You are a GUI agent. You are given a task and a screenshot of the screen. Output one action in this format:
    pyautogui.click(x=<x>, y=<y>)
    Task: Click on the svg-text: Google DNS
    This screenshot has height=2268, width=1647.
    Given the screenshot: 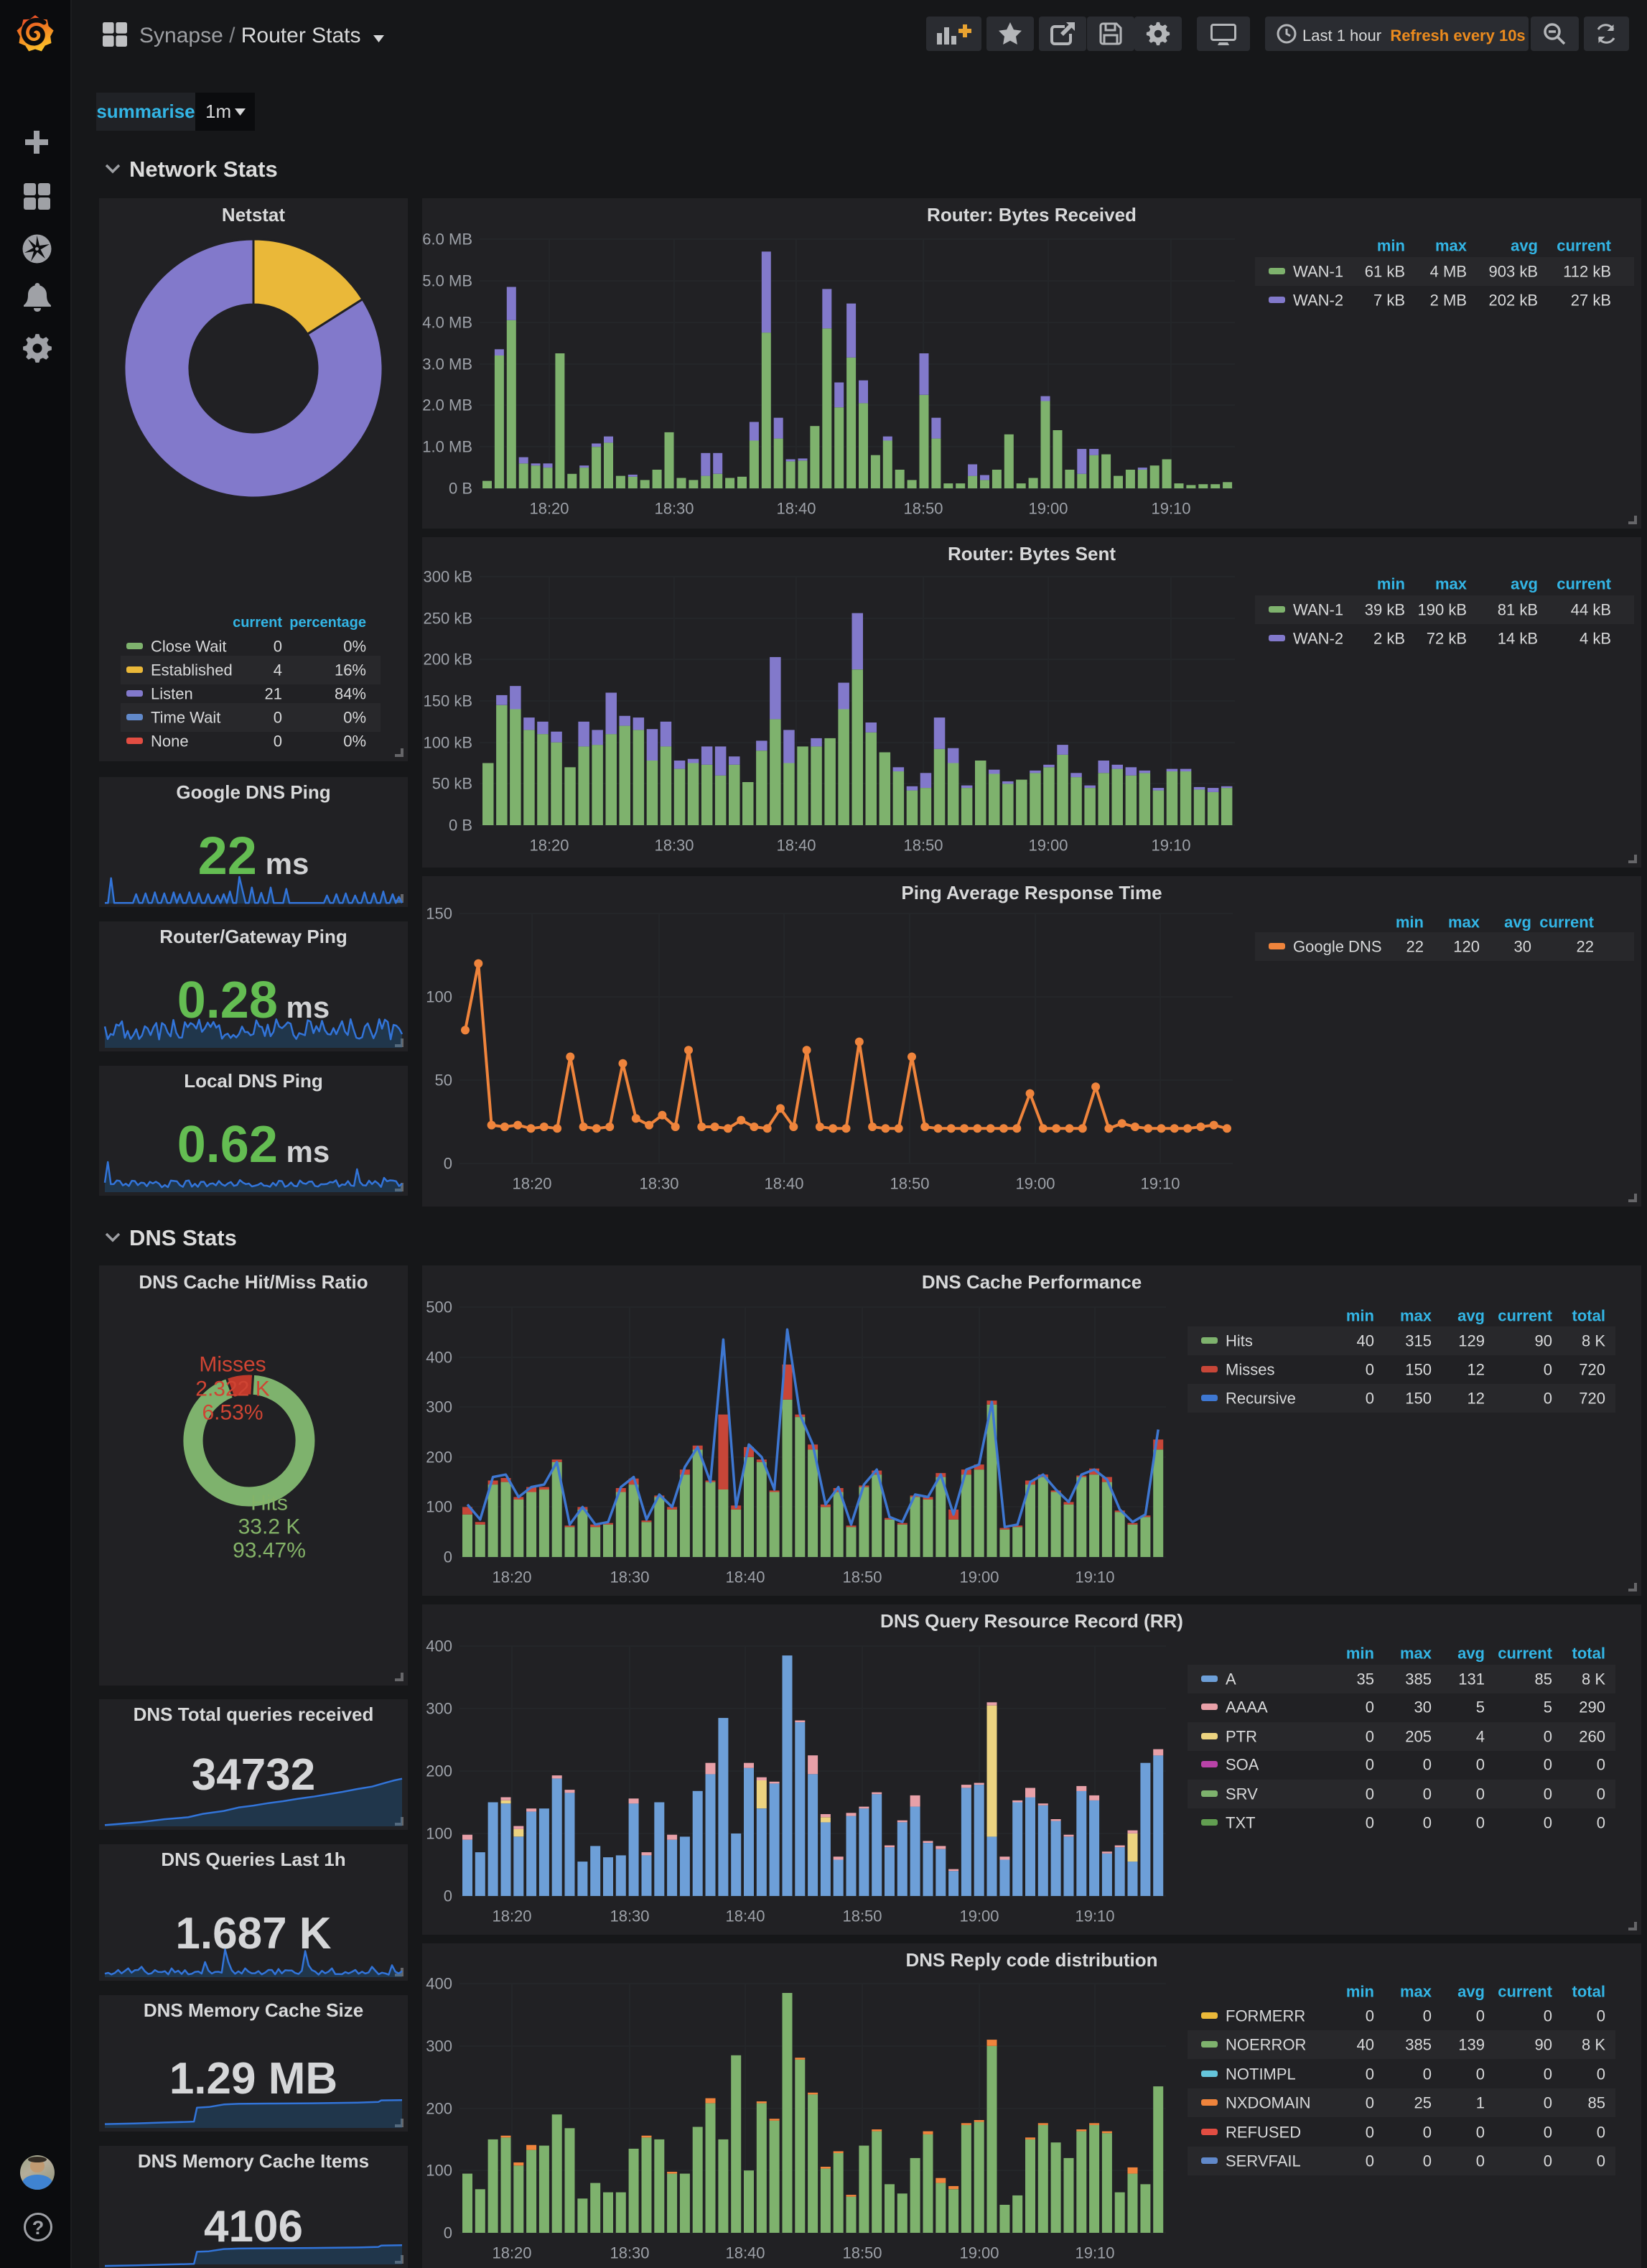 What is the action you would take?
    pyautogui.click(x=1337, y=947)
    